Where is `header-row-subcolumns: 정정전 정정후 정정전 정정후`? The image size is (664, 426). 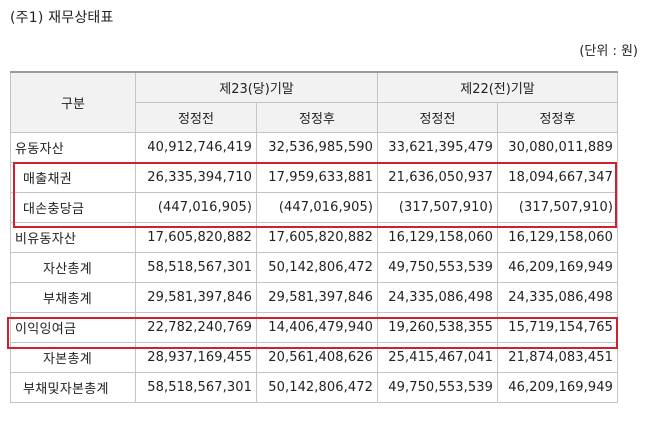
header-row-subcolumns: 정정전 정정후 정정전 정정후 is located at coordinates (314, 117).